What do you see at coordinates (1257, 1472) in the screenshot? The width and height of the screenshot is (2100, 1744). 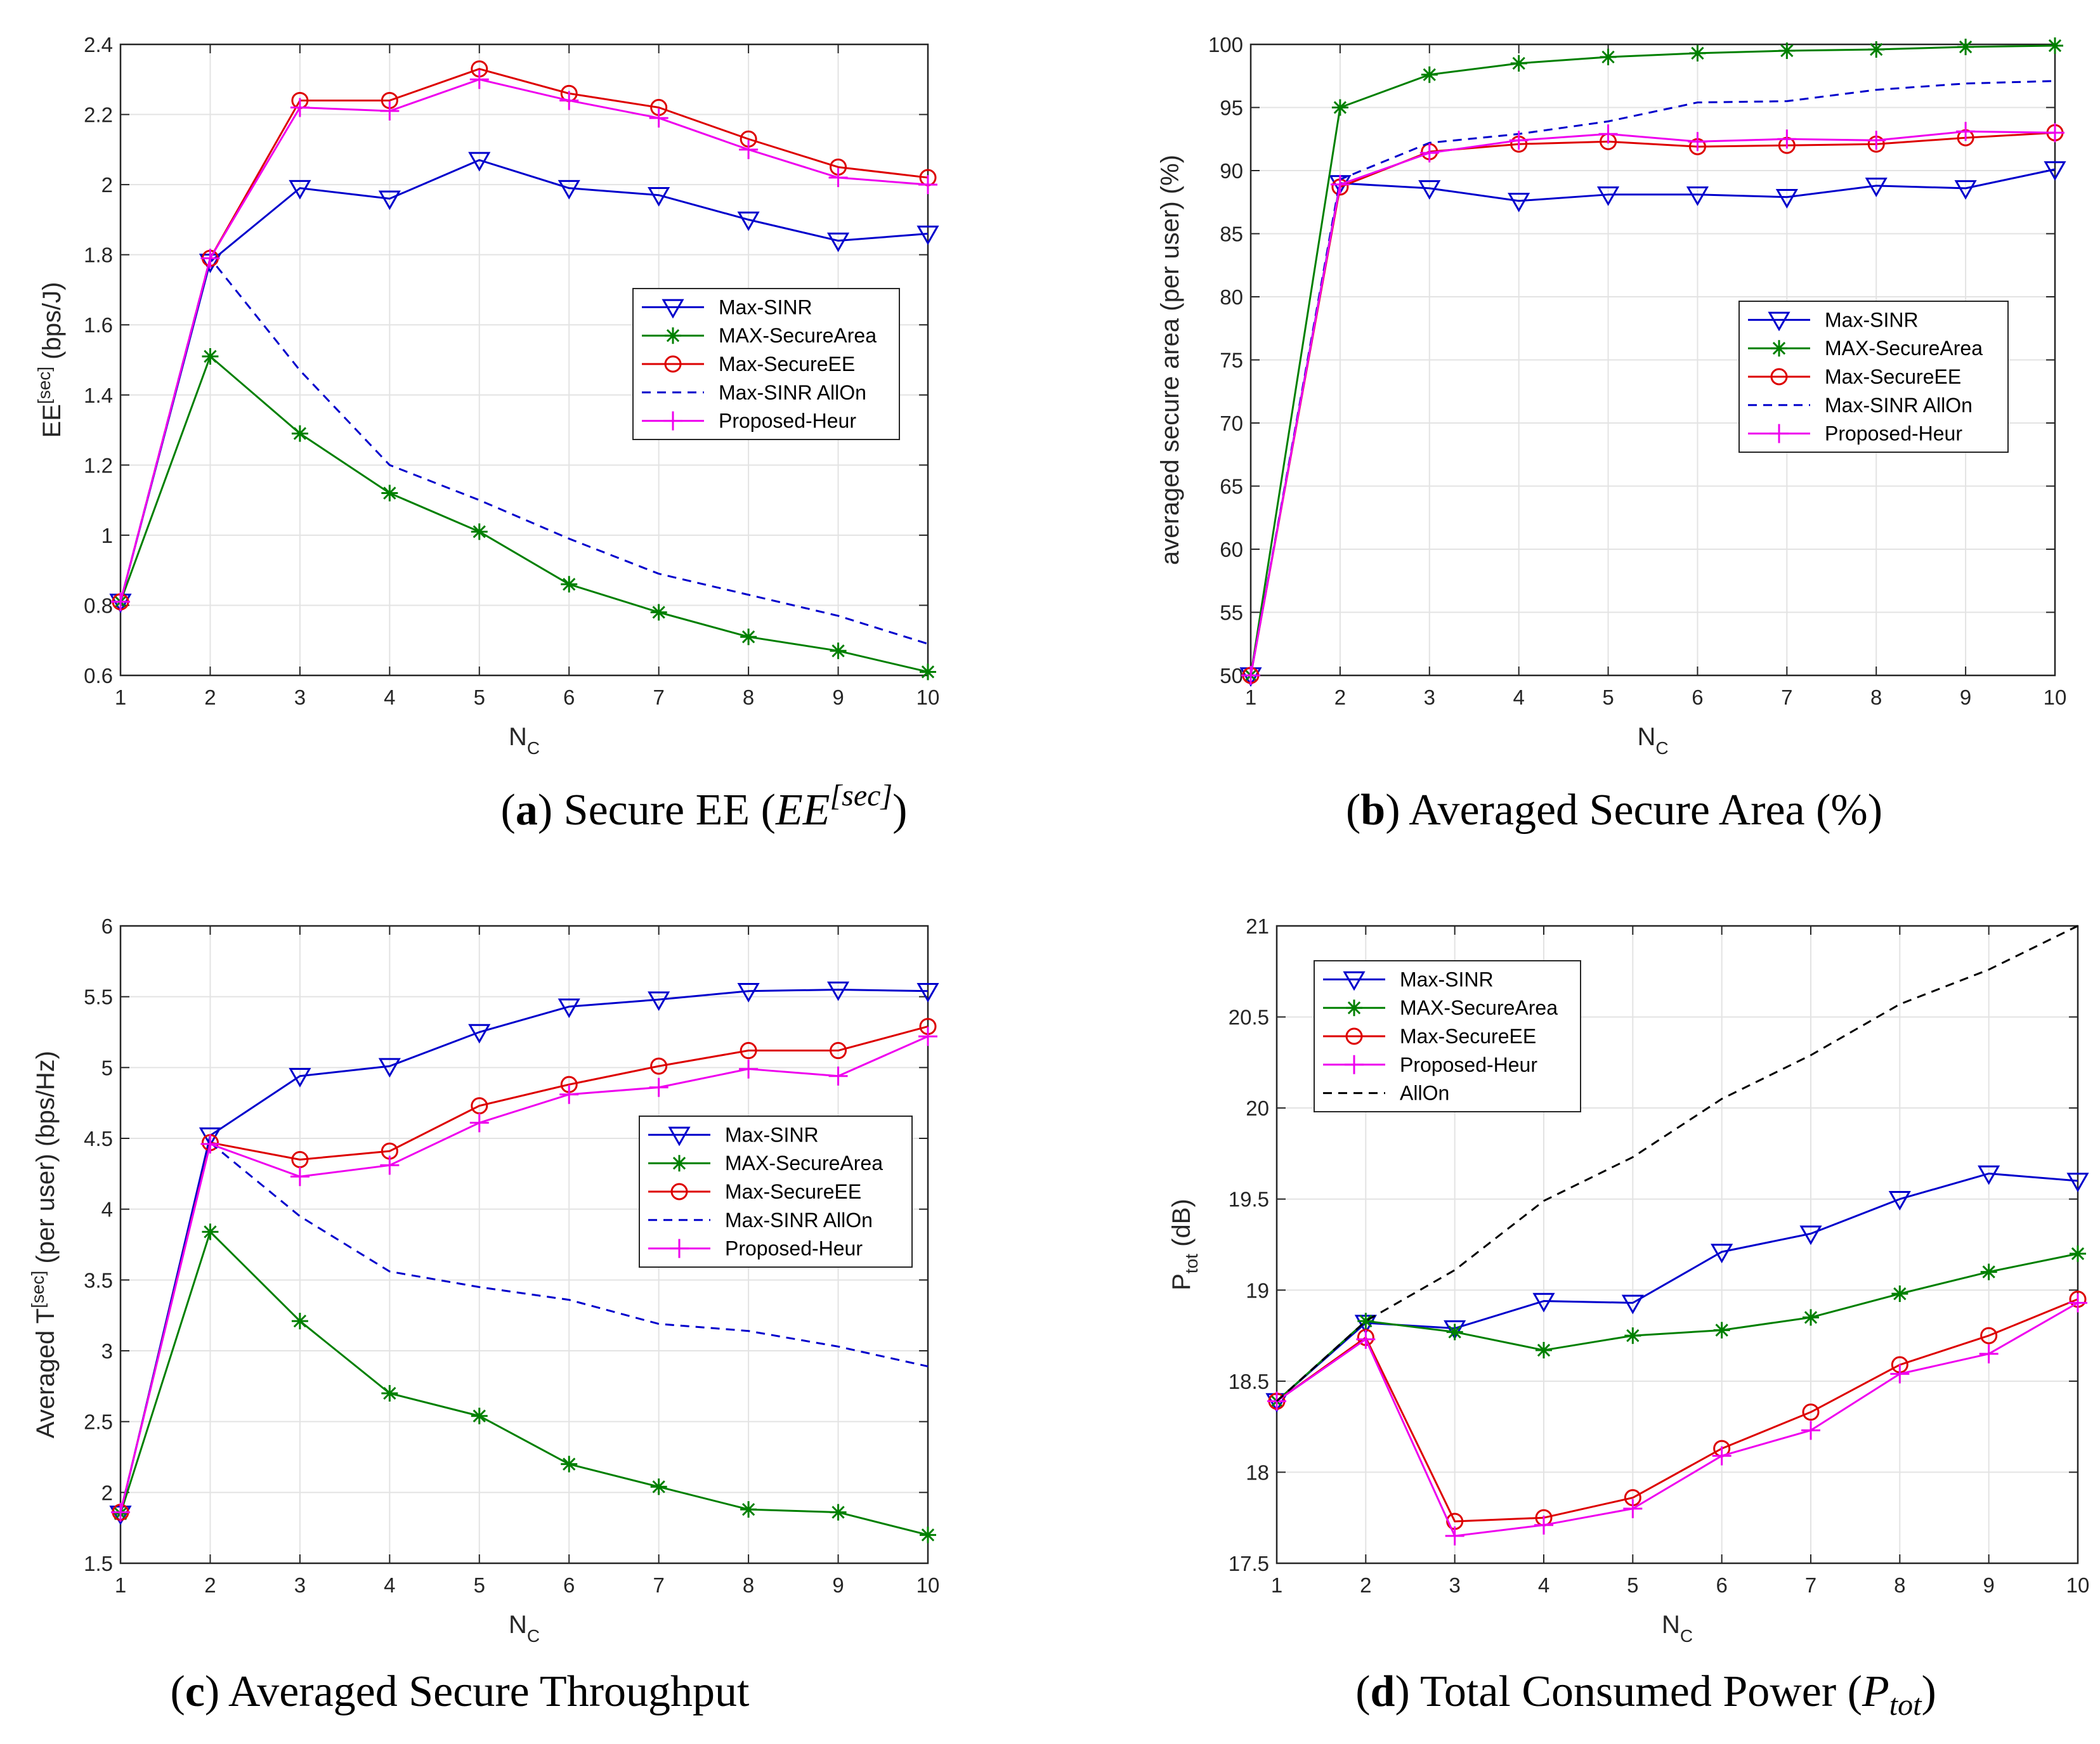 I see `y-tick-label: 18` at bounding box center [1257, 1472].